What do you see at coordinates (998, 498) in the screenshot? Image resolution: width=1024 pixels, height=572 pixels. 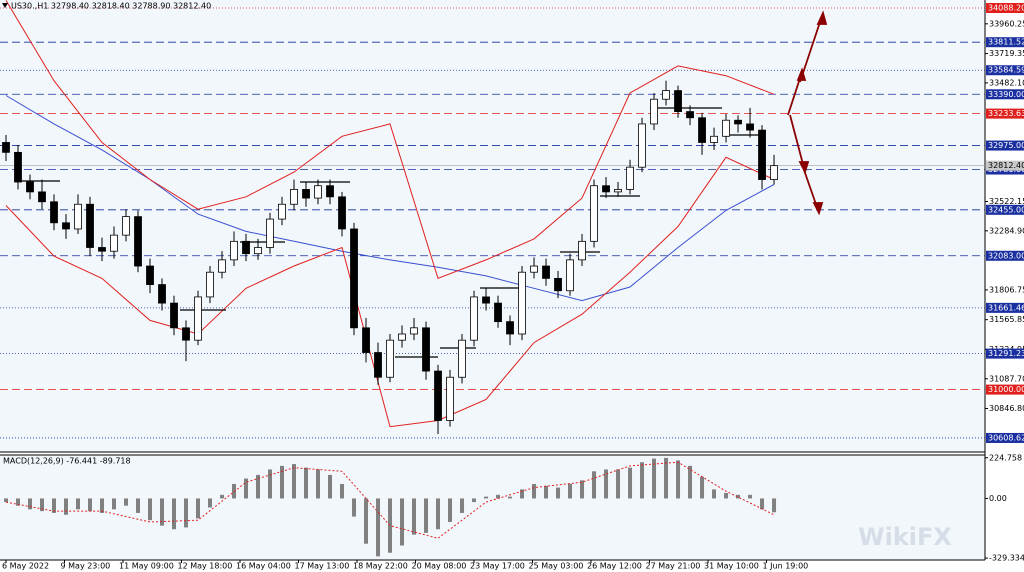 I see `macd-y-tick-label: 0.00` at bounding box center [998, 498].